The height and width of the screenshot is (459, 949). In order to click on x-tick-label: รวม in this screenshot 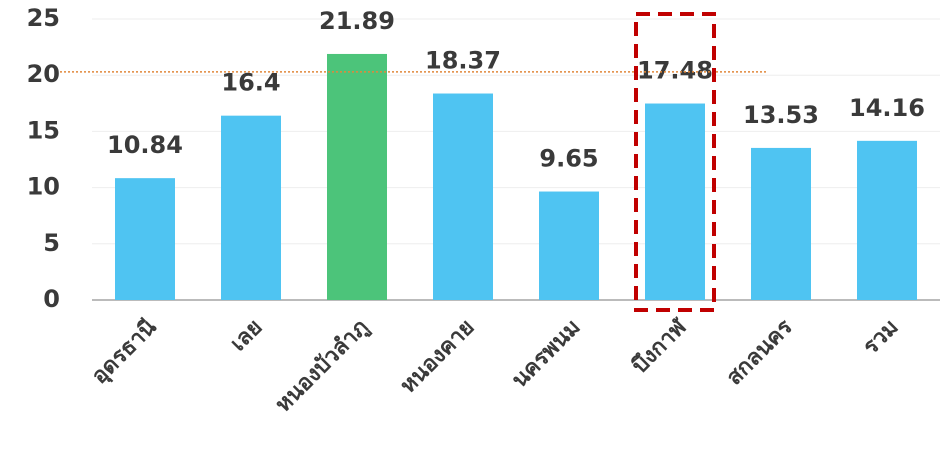, I will do `click(880, 337)`.